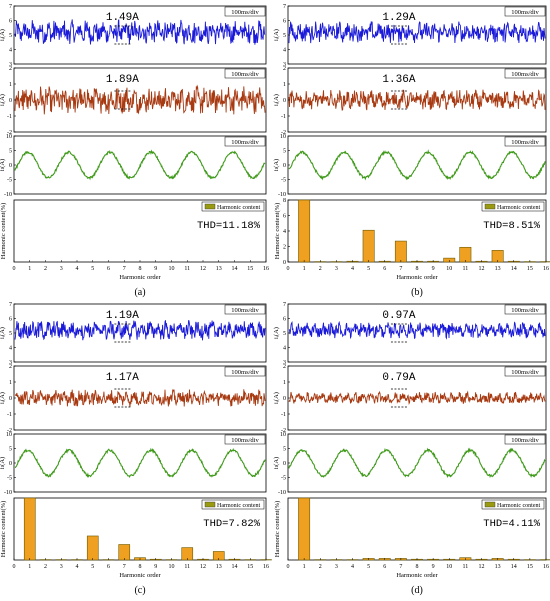  What do you see at coordinates (284, 383) in the screenshot?
I see `red-axis-tick-label: 1` at bounding box center [284, 383].